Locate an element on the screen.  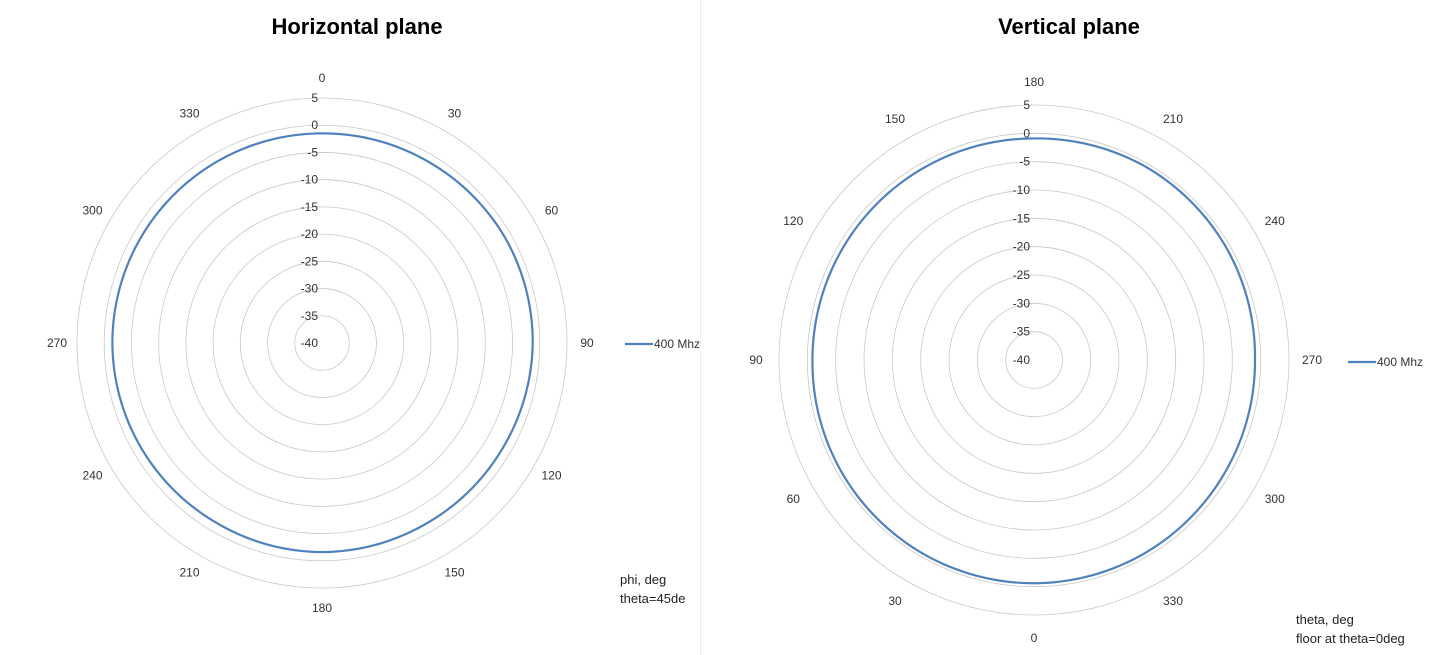
axis-note-line-2: floor at theta=0deg is located at coordinates (1350, 638).